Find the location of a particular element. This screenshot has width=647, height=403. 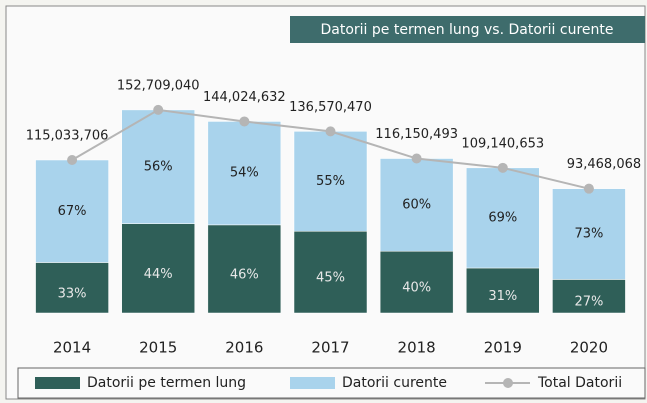

value-label: 73% is located at coordinates (588, 234).